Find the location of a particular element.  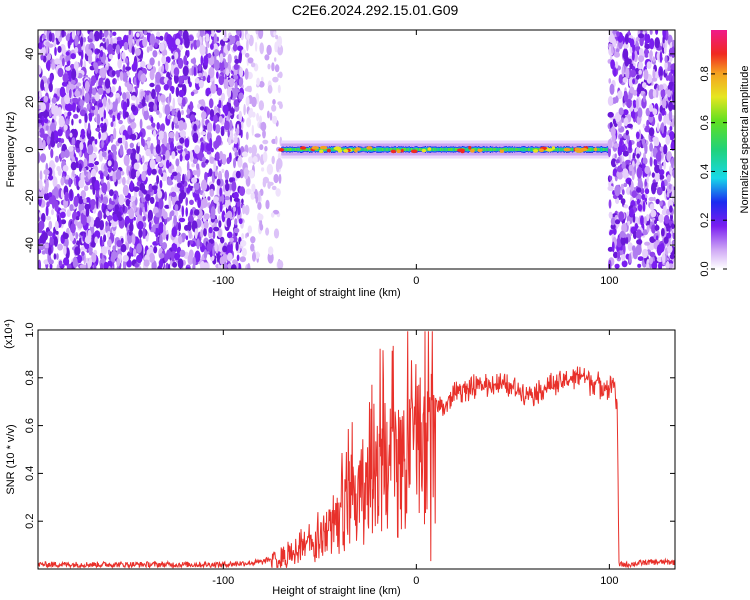

colorbar-label: Normalized spectral amplitude is located at coordinates (744, 140).